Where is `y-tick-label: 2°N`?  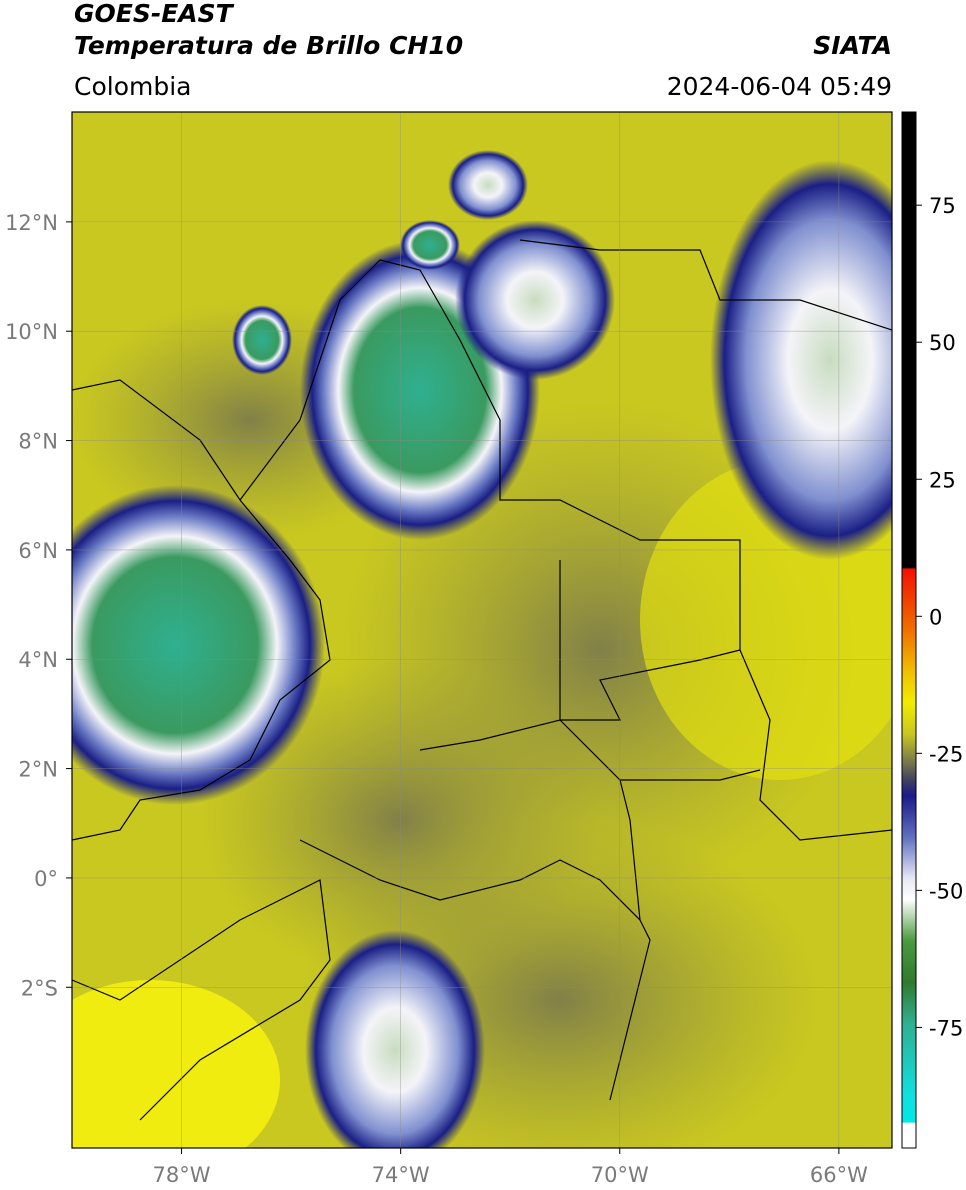
y-tick-label: 2°N is located at coordinates (38, 770).